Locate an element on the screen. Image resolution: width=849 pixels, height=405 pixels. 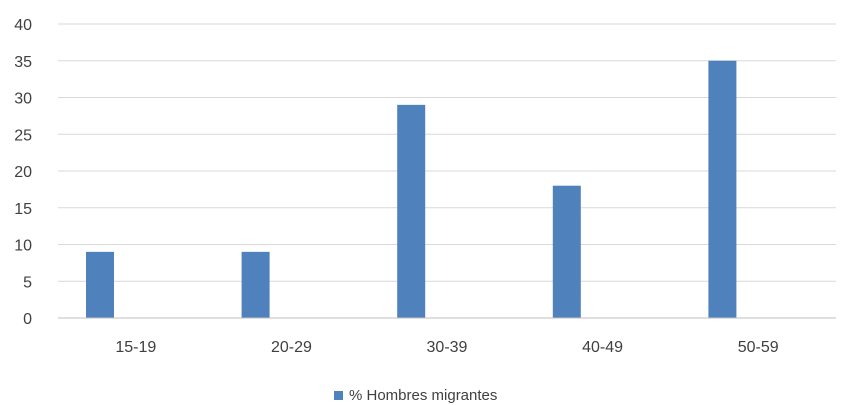
y-tick-label: 20 is located at coordinates (23, 172).